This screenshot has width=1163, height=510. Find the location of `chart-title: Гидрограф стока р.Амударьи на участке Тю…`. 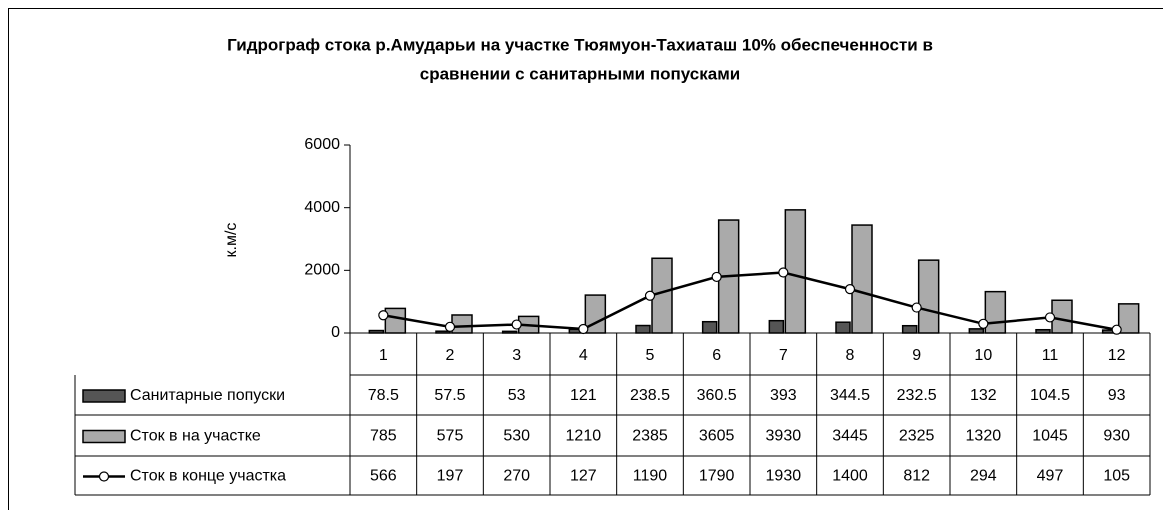

chart-title: Гидрограф стока р.Амударьи на участке Тю… is located at coordinates (580, 44).